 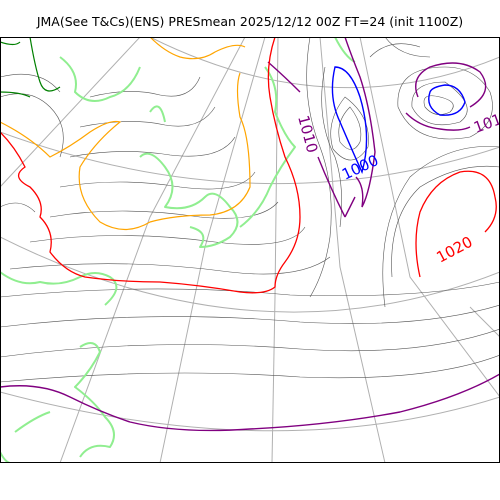 I want to click on isobar-1010-south, so click(x=250, y=402).